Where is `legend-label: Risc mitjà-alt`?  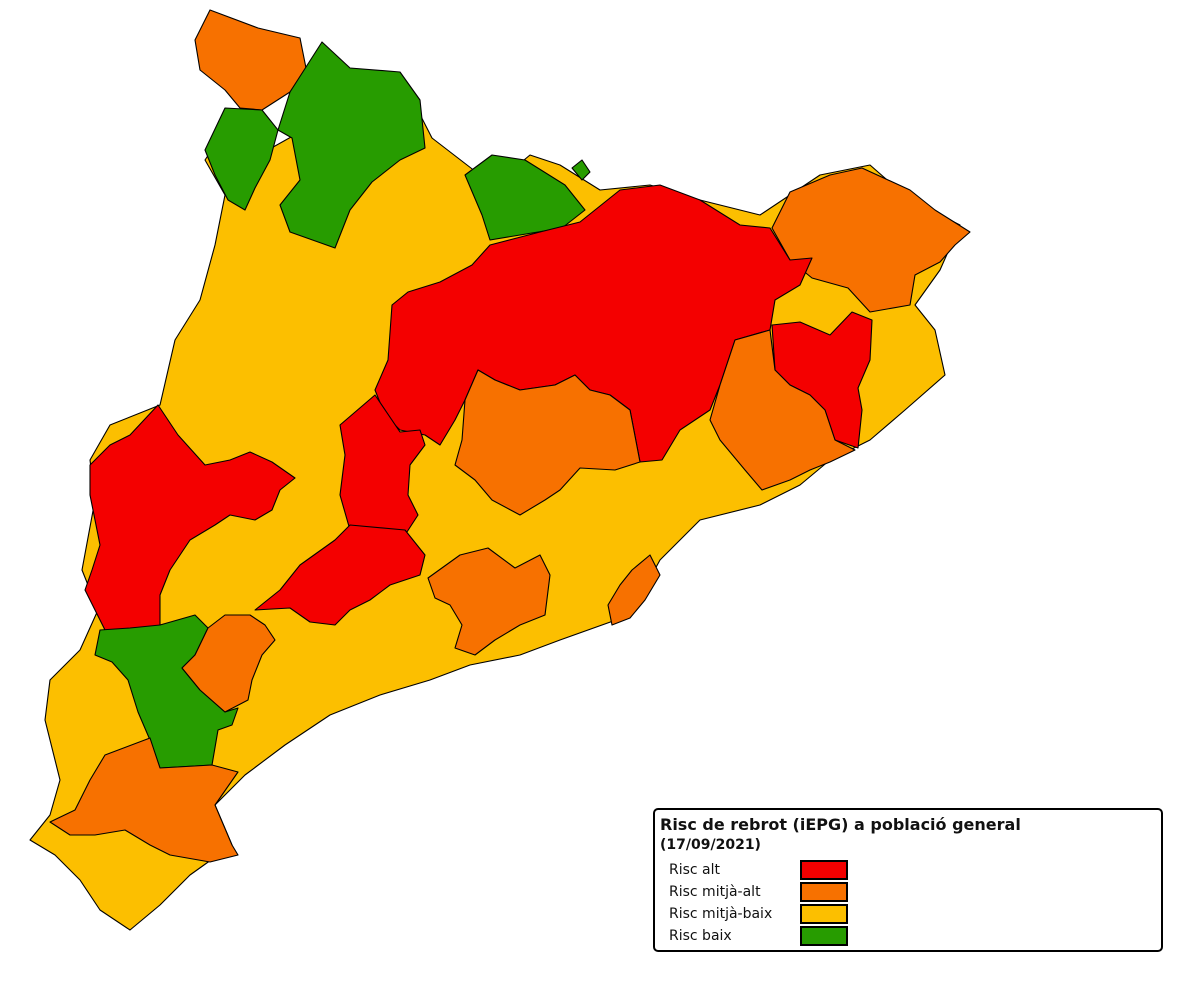 legend-label: Risc mitjà-alt is located at coordinates (715, 892).